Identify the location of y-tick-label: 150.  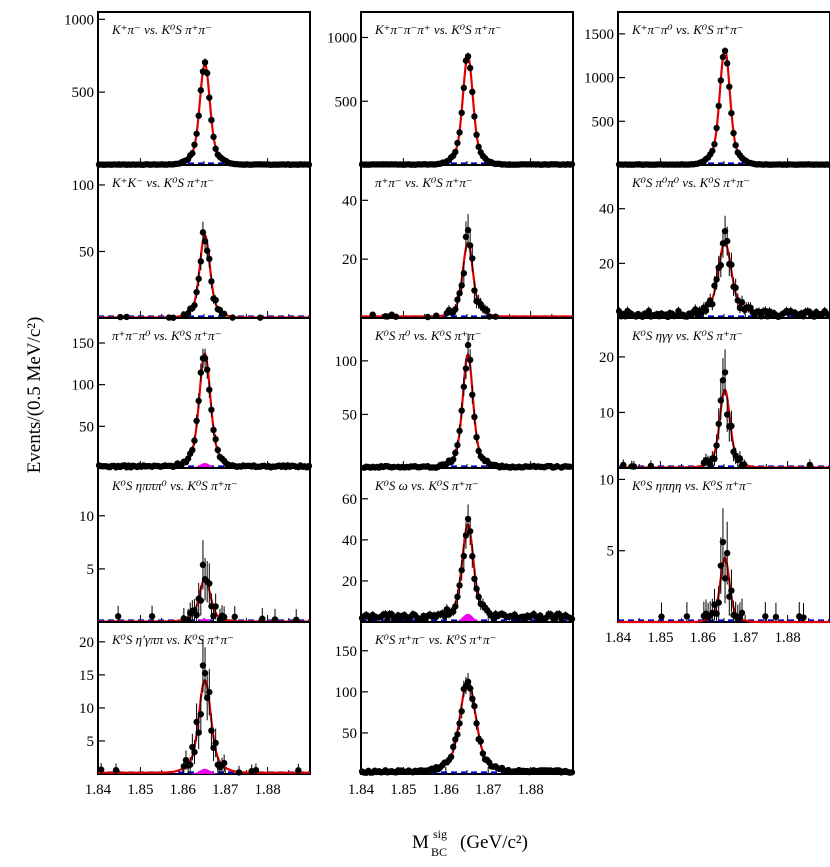
(346, 652).